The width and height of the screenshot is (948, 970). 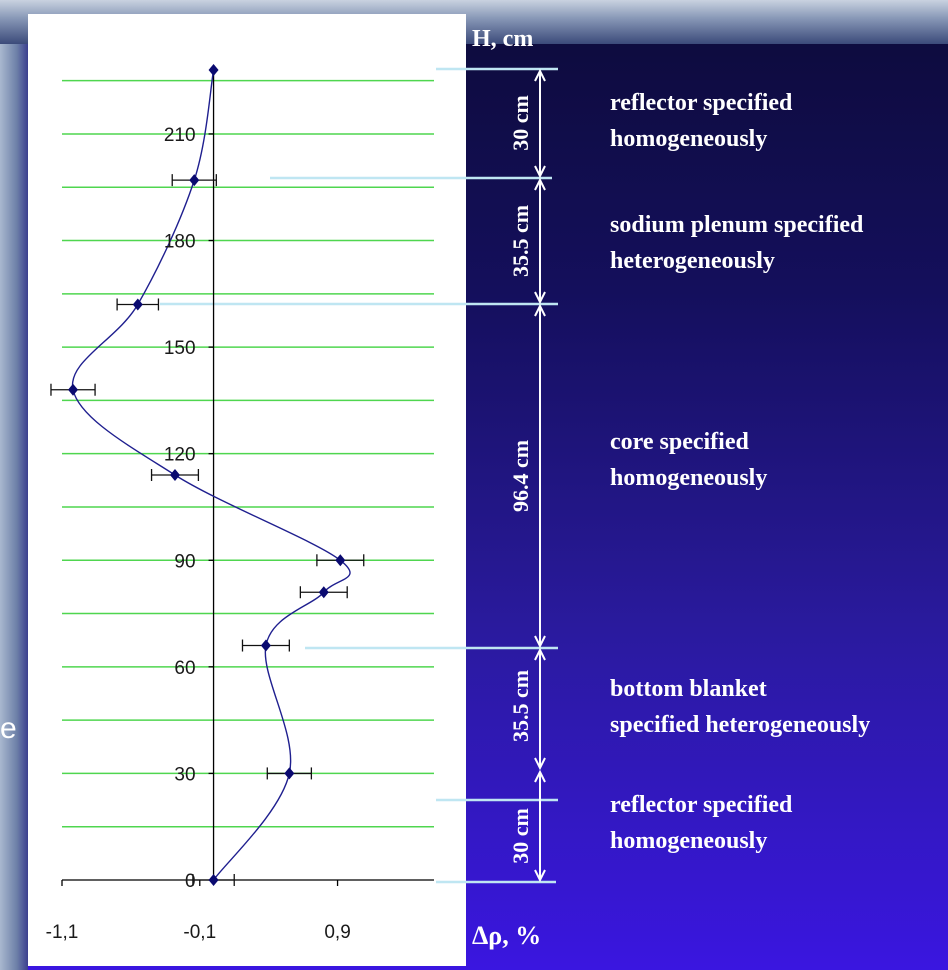 I want to click on y-tick-label: 210, so click(x=180, y=135).